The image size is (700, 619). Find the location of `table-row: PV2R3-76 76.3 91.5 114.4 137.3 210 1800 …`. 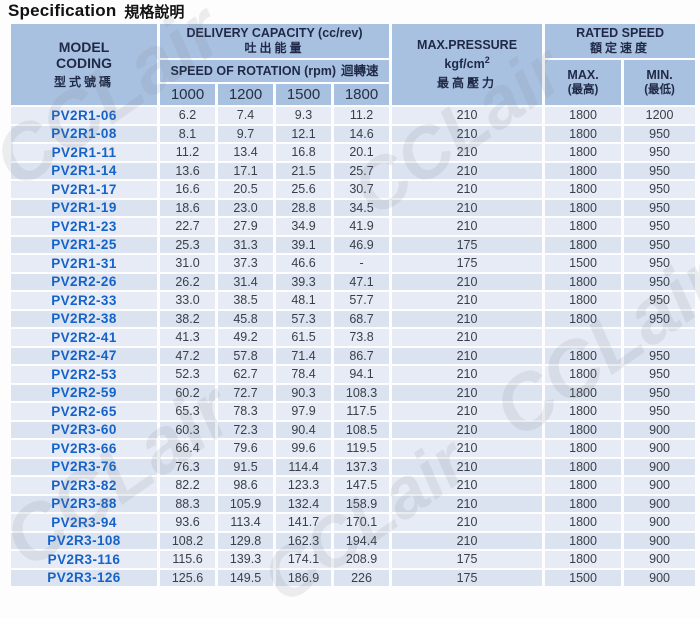

table-row: PV2R3-76 76.3 91.5 114.4 137.3 210 1800 … is located at coordinates (353, 466).